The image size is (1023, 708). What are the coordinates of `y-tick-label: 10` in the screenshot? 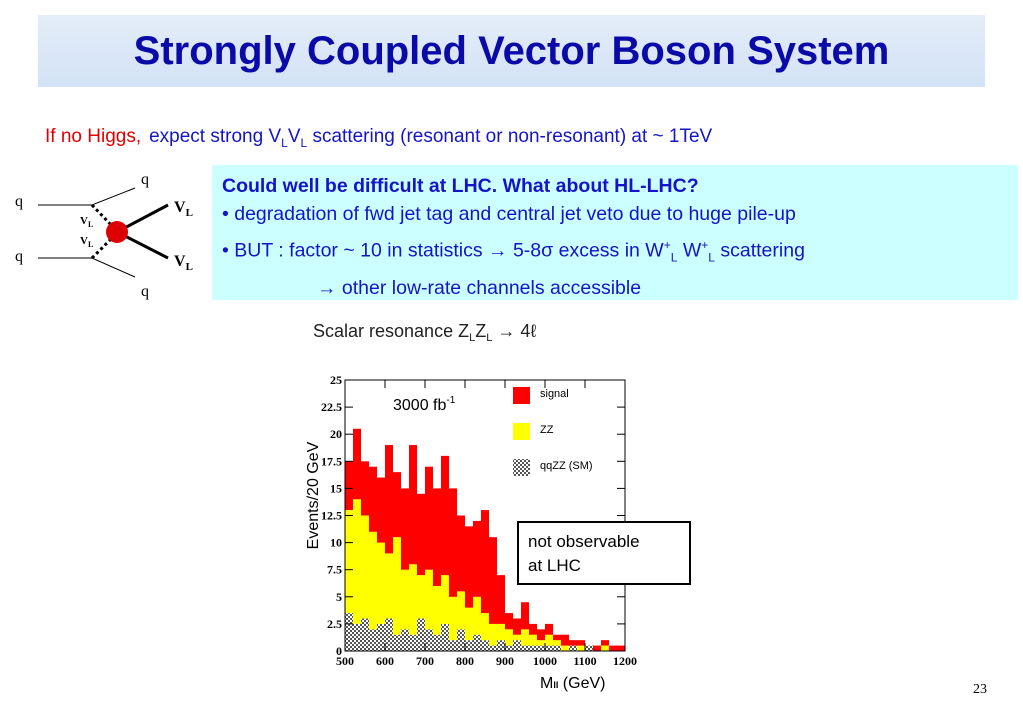 It's located at (336, 543).